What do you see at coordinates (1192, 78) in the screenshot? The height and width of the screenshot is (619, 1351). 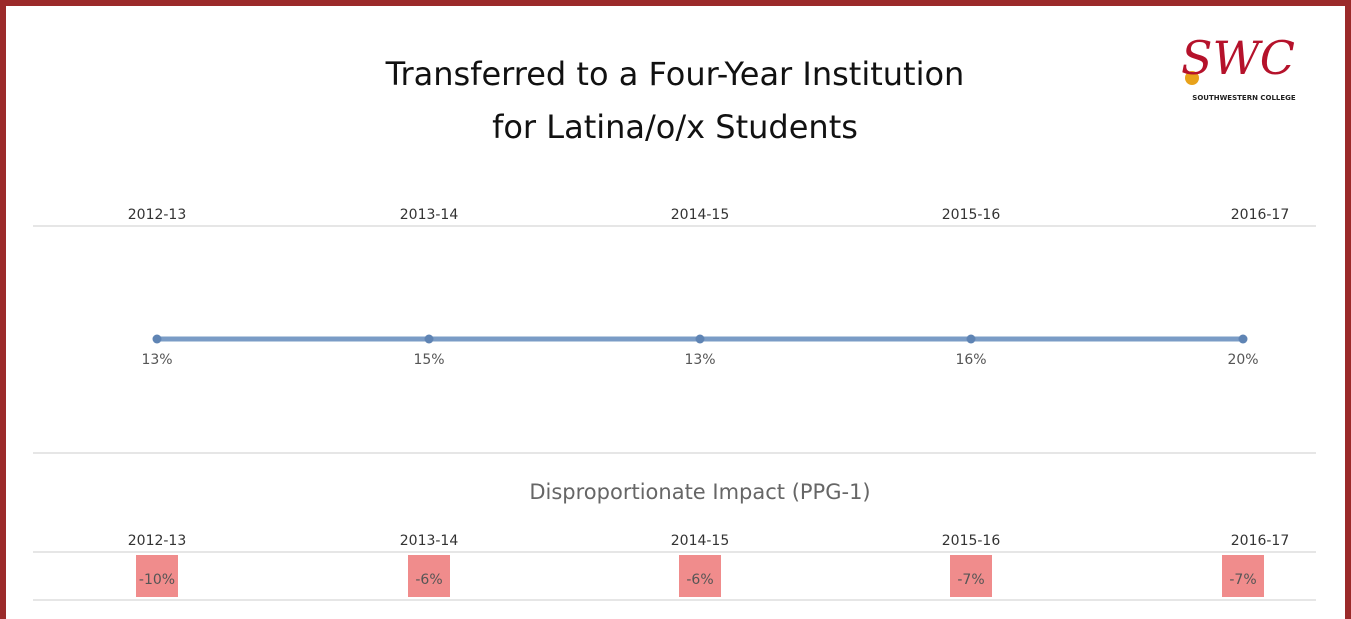 I see `logo-sun` at bounding box center [1192, 78].